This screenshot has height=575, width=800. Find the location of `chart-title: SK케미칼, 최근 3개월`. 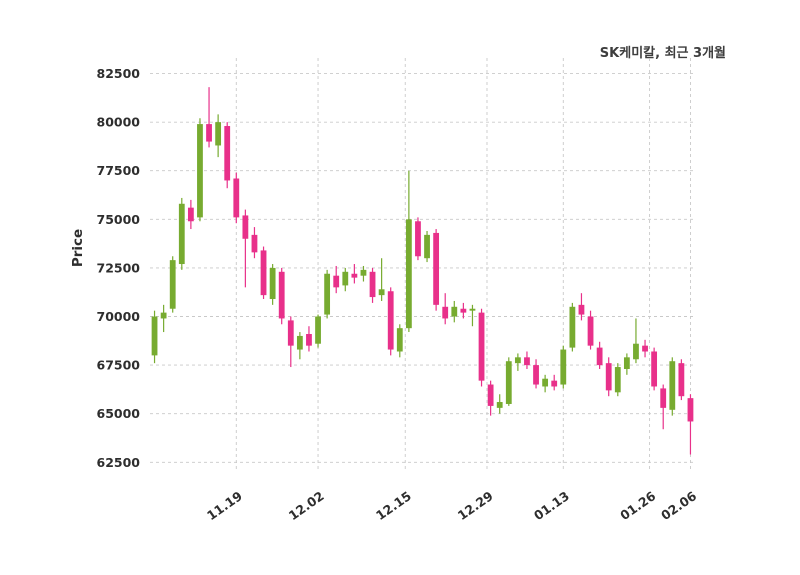

chart-title: SK케미칼, 최근 3개월 is located at coordinates (662, 53).